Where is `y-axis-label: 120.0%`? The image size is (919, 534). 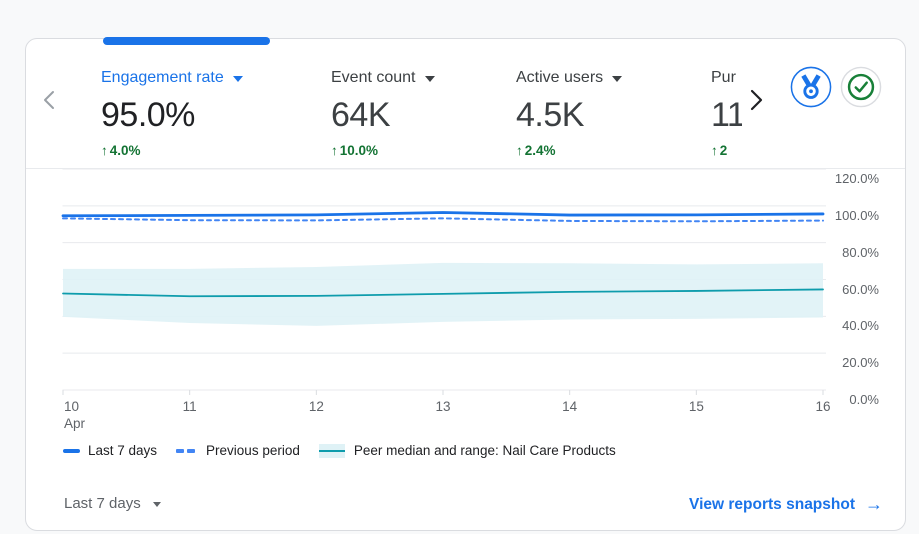
y-axis-label: 120.0% is located at coordinates (856, 178).